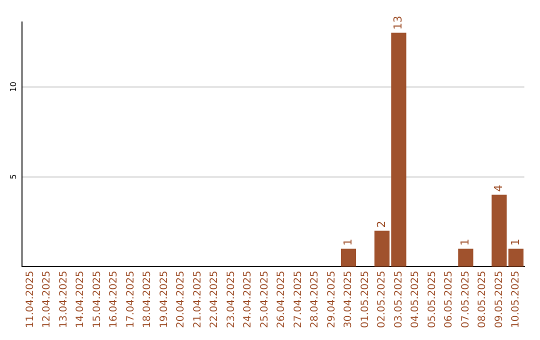 The height and width of the screenshot is (340, 540). What do you see at coordinates (181, 299) in the screenshot?
I see `x-tick-label: 20.04.2025` at bounding box center [181, 299].